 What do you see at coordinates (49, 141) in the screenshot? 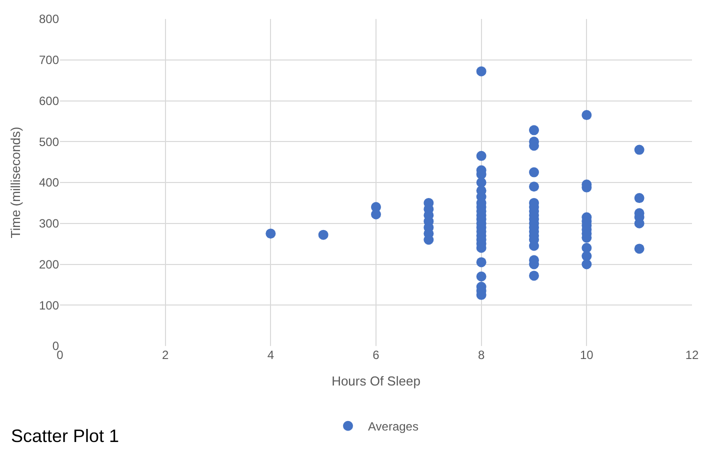
I see `y-tick-label: 500` at bounding box center [49, 141].